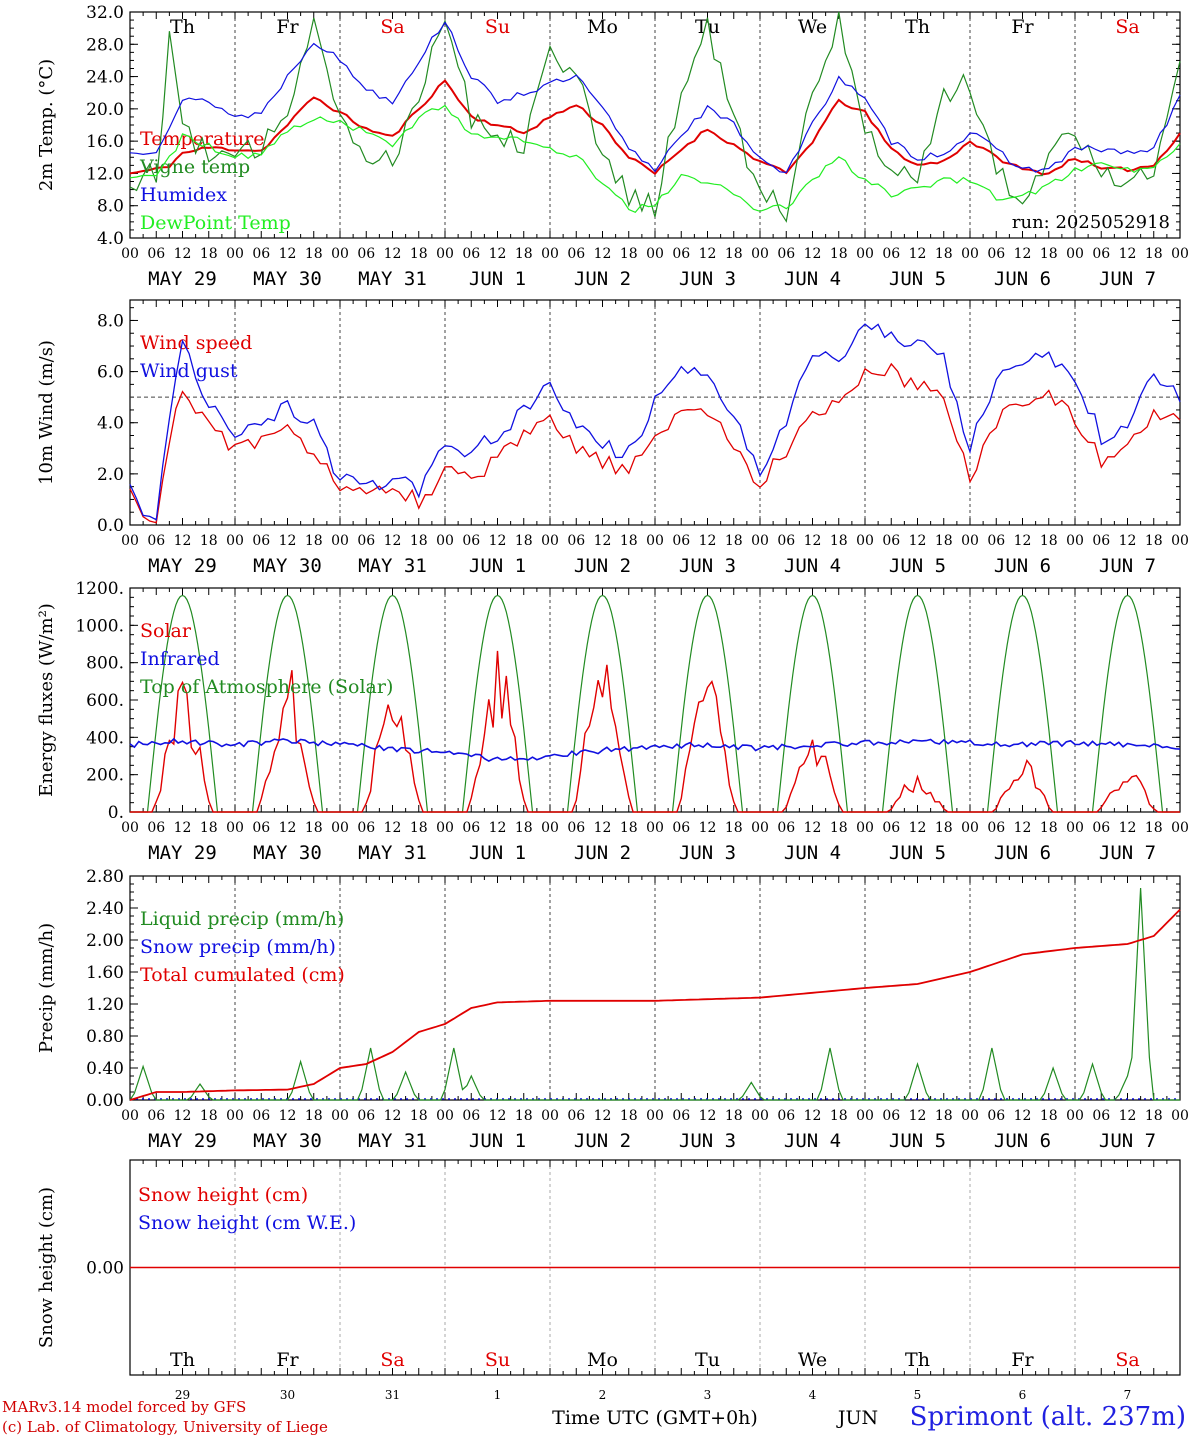 This screenshot has height=1440, width=1194. I want to click on temp-series-temperature, so click(655, 127).